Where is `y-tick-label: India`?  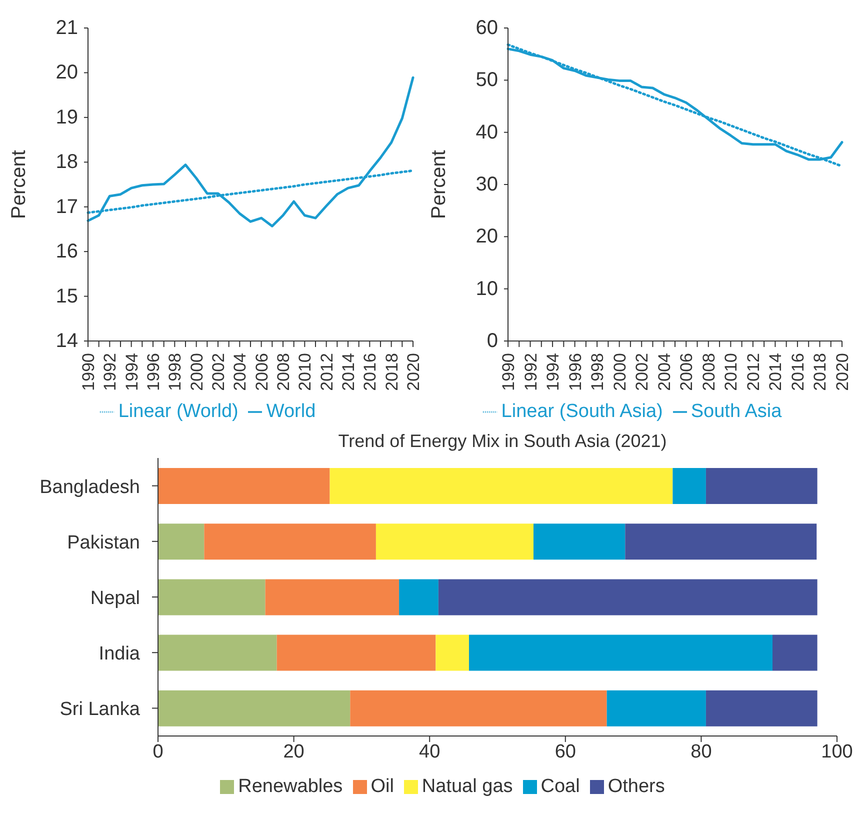
y-tick-label: India is located at coordinates (119, 654).